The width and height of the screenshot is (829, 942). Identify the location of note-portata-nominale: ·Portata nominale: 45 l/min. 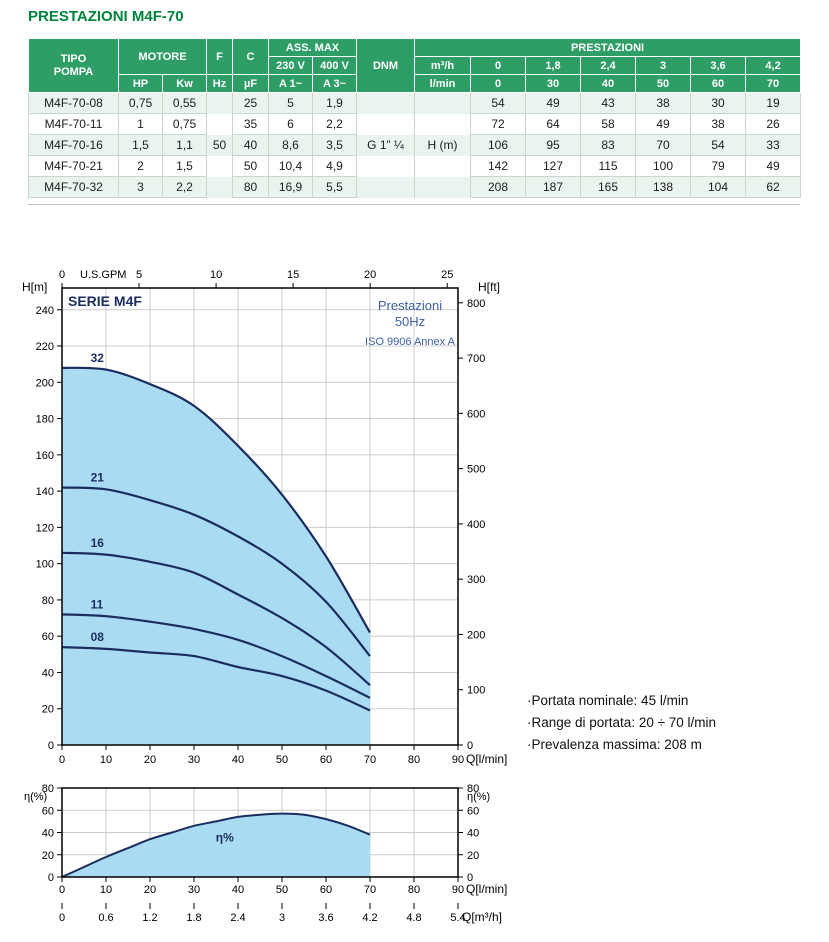
(608, 700).